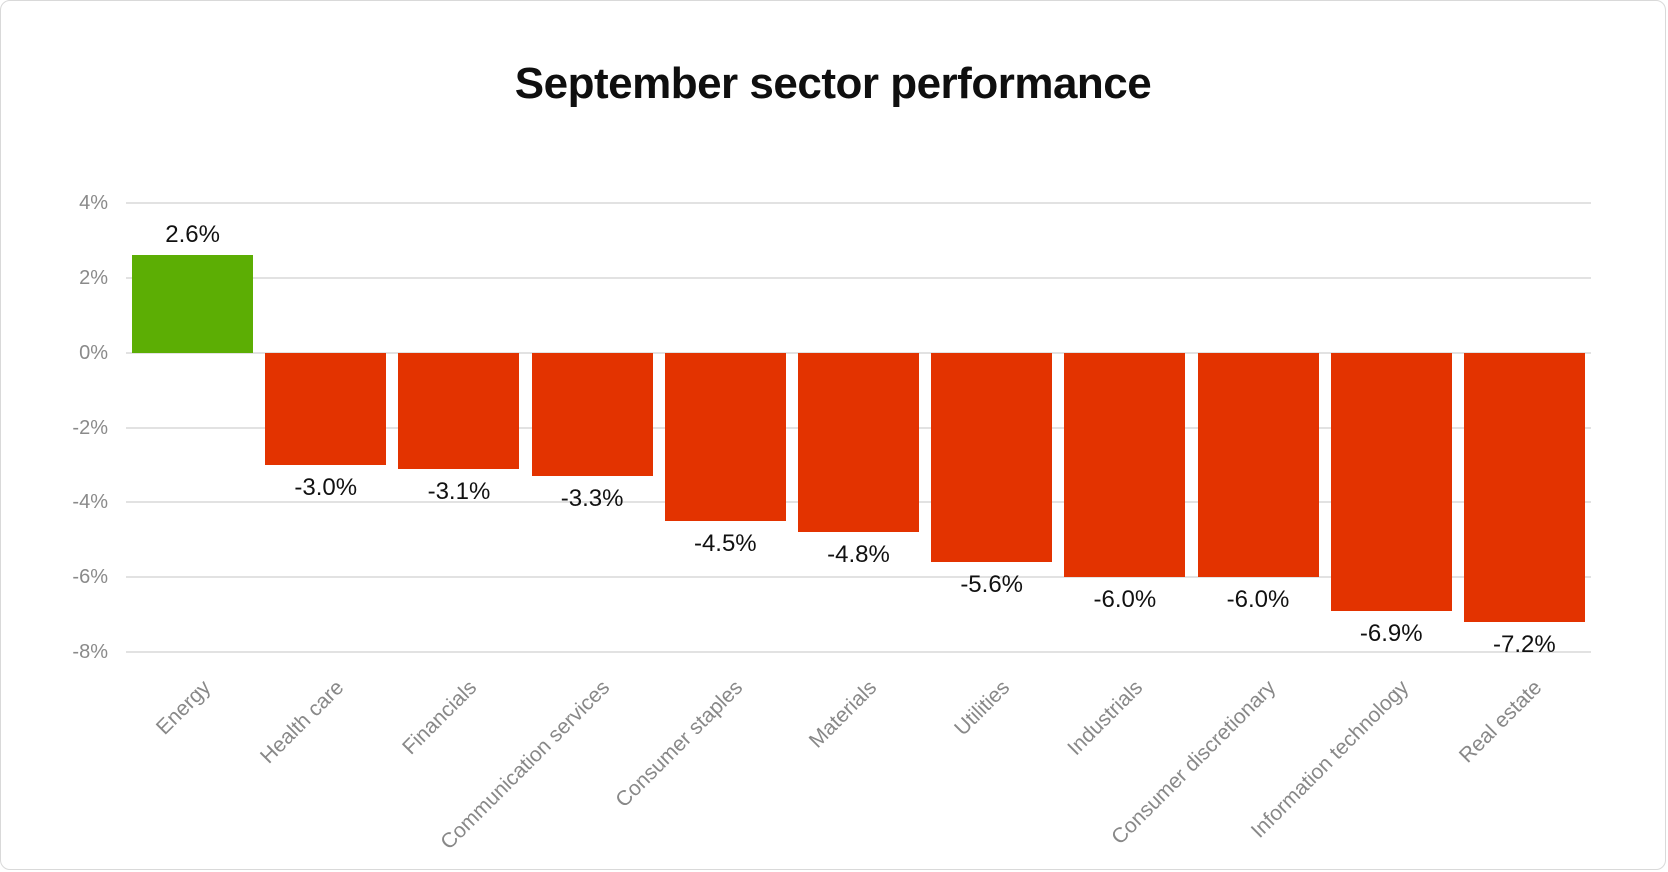 The image size is (1668, 872). Describe the element at coordinates (93, 277) in the screenshot. I see `y-axis-tick-label: 2%` at that location.